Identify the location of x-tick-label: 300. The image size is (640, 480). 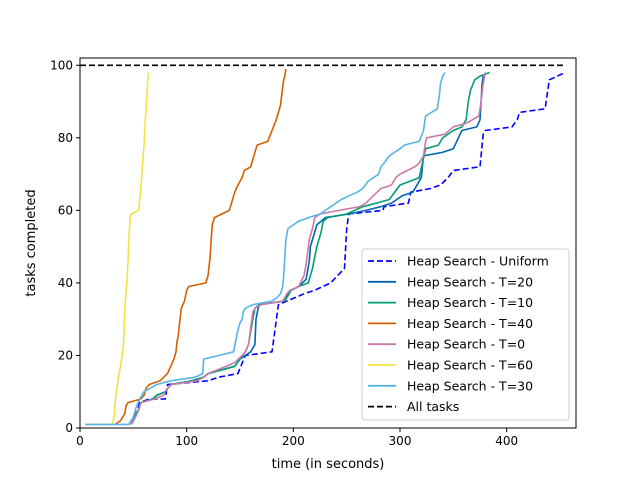
(400, 441).